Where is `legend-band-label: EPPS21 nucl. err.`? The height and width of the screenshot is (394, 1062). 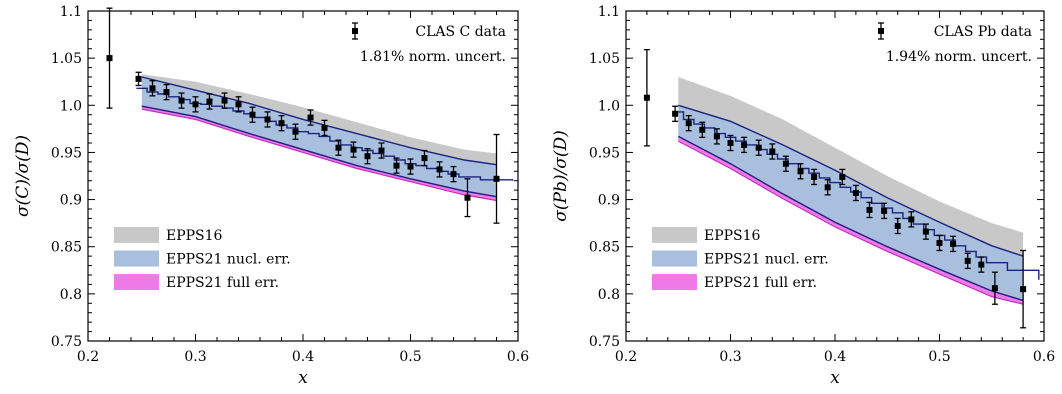 legend-band-label: EPPS21 nucl. err. is located at coordinates (766, 260).